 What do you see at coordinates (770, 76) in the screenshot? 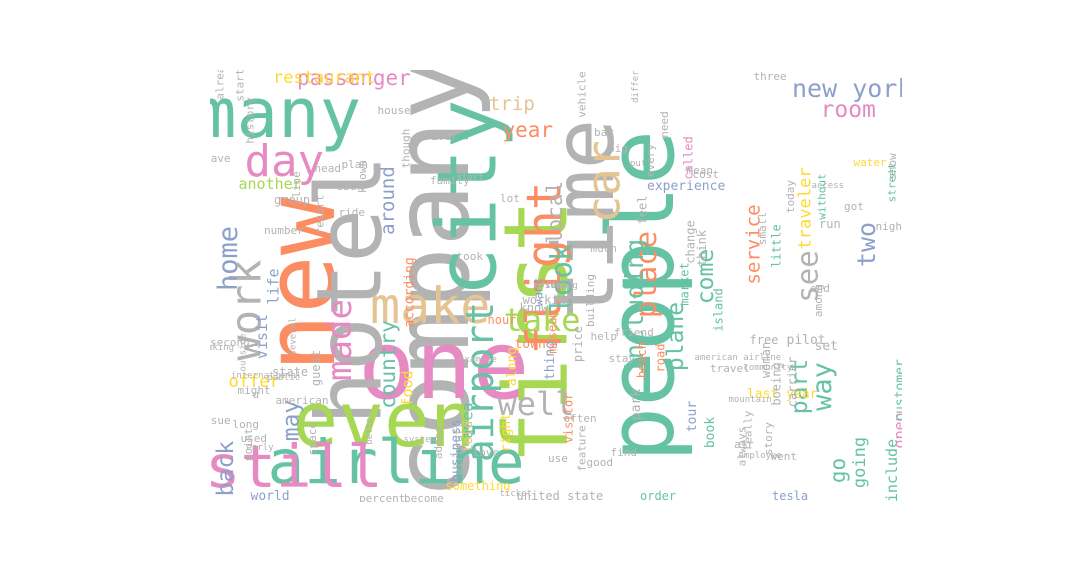
I see `word-three: three` at bounding box center [770, 76].